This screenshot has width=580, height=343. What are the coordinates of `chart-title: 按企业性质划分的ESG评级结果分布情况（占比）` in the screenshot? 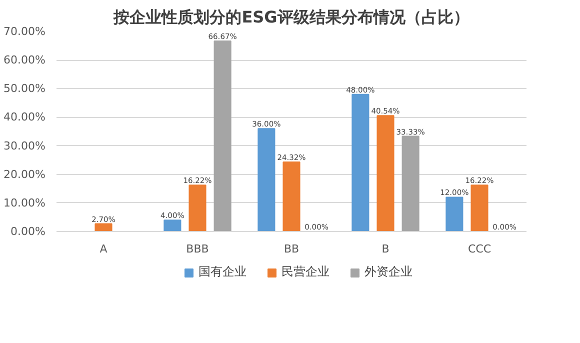 It's located at (291, 17).